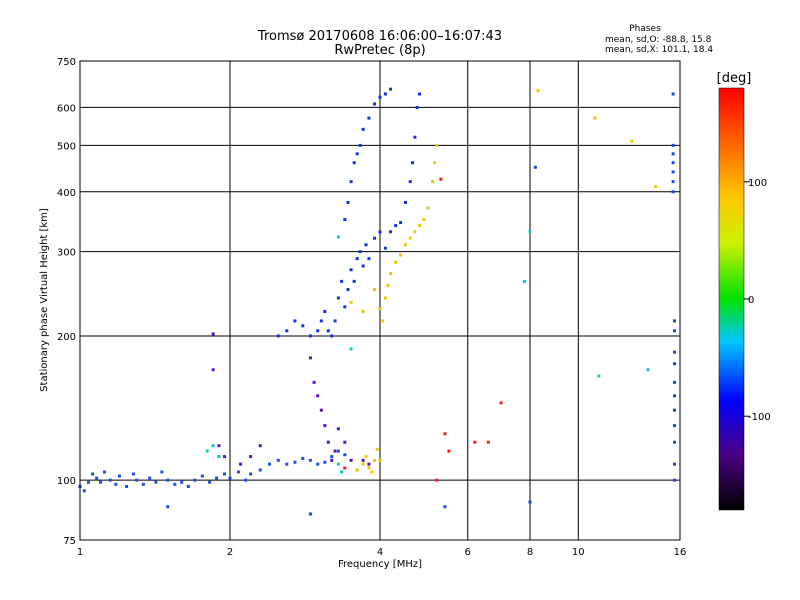 Image resolution: width=800 pixels, height=600 pixels. I want to click on phases-heading: Phases, so click(645, 29).